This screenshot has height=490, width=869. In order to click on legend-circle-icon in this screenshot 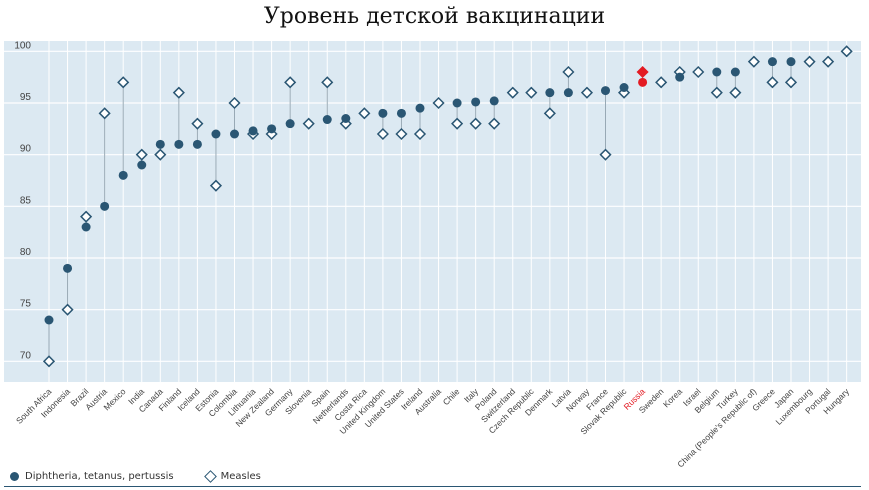, I will do `click(14, 476)`.